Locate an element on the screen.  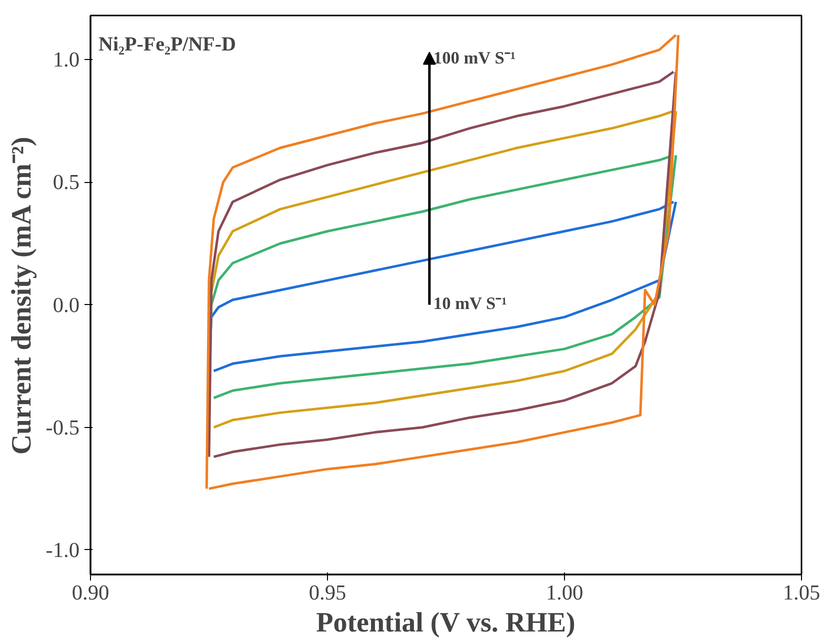
y-tick-label: -1.0 is located at coordinates (63, 550).